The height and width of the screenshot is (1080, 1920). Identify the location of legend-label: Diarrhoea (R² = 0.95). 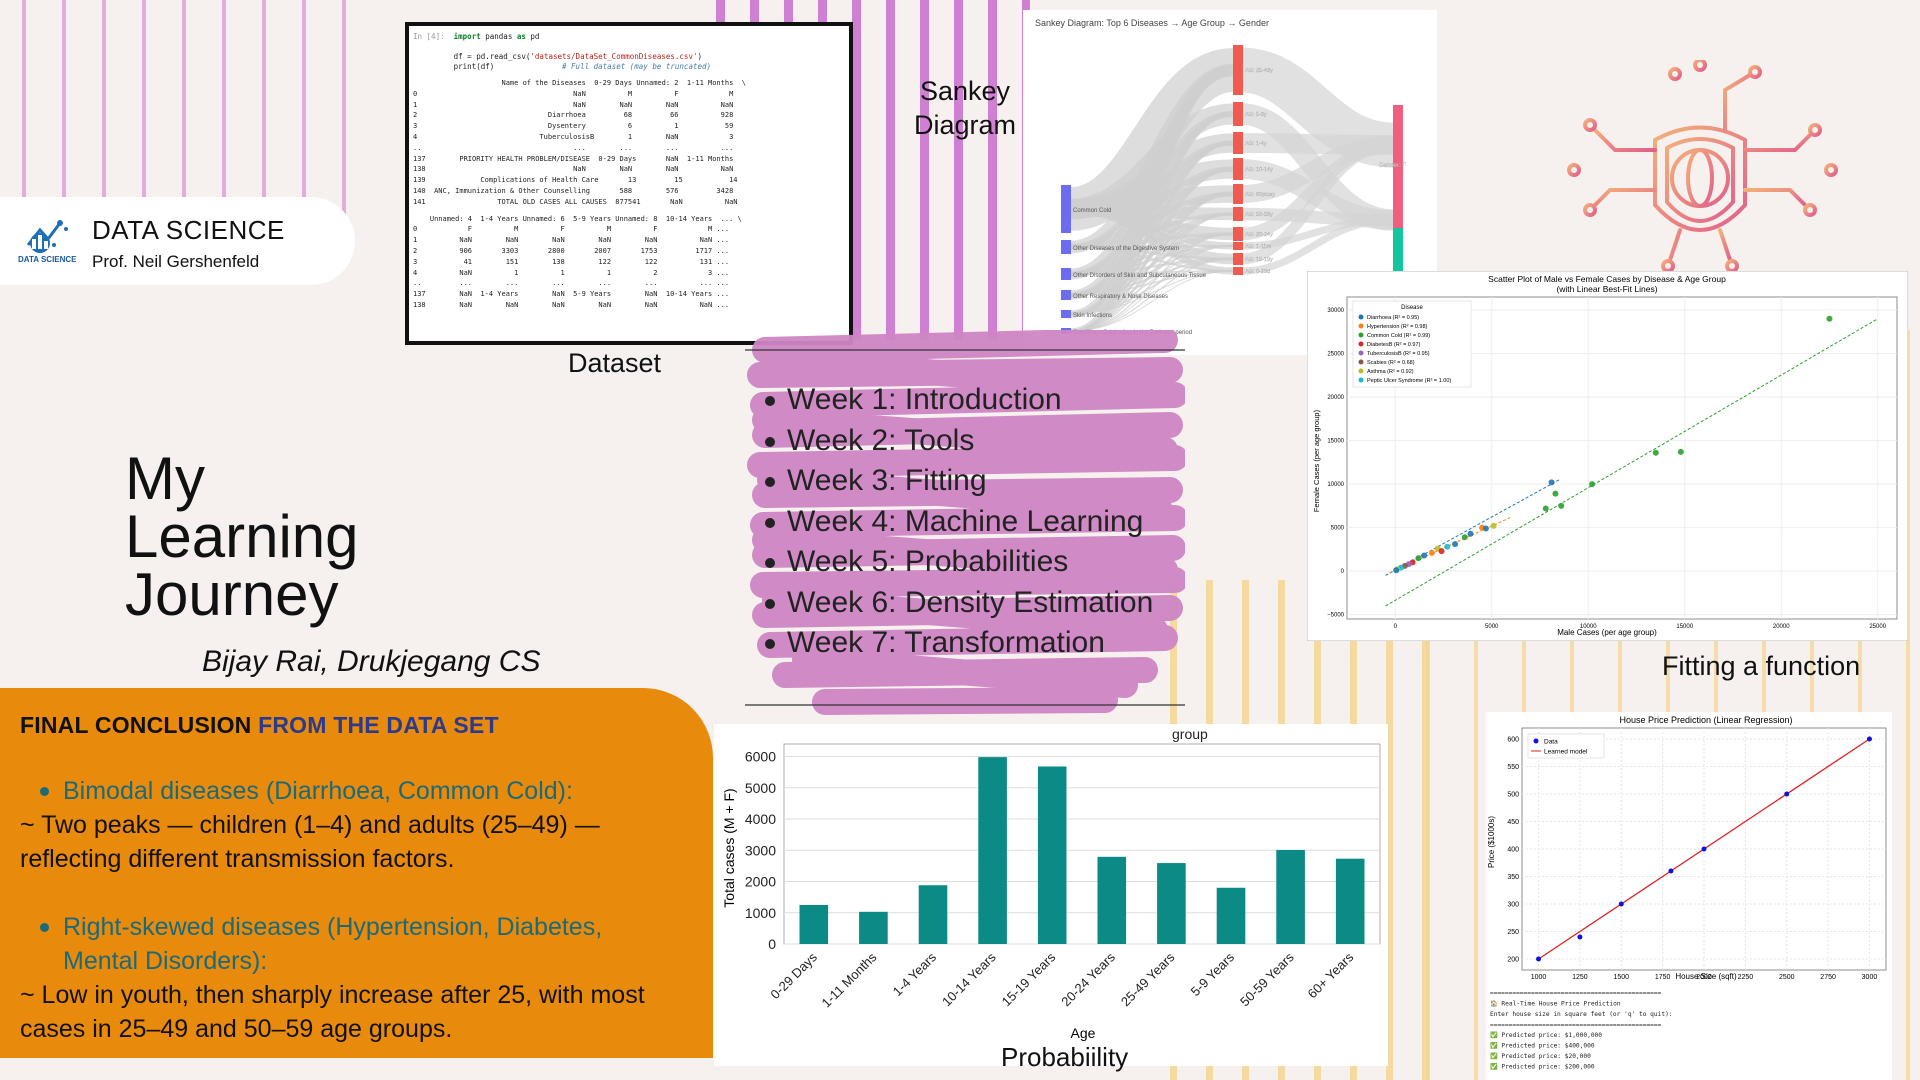
(1393, 318).